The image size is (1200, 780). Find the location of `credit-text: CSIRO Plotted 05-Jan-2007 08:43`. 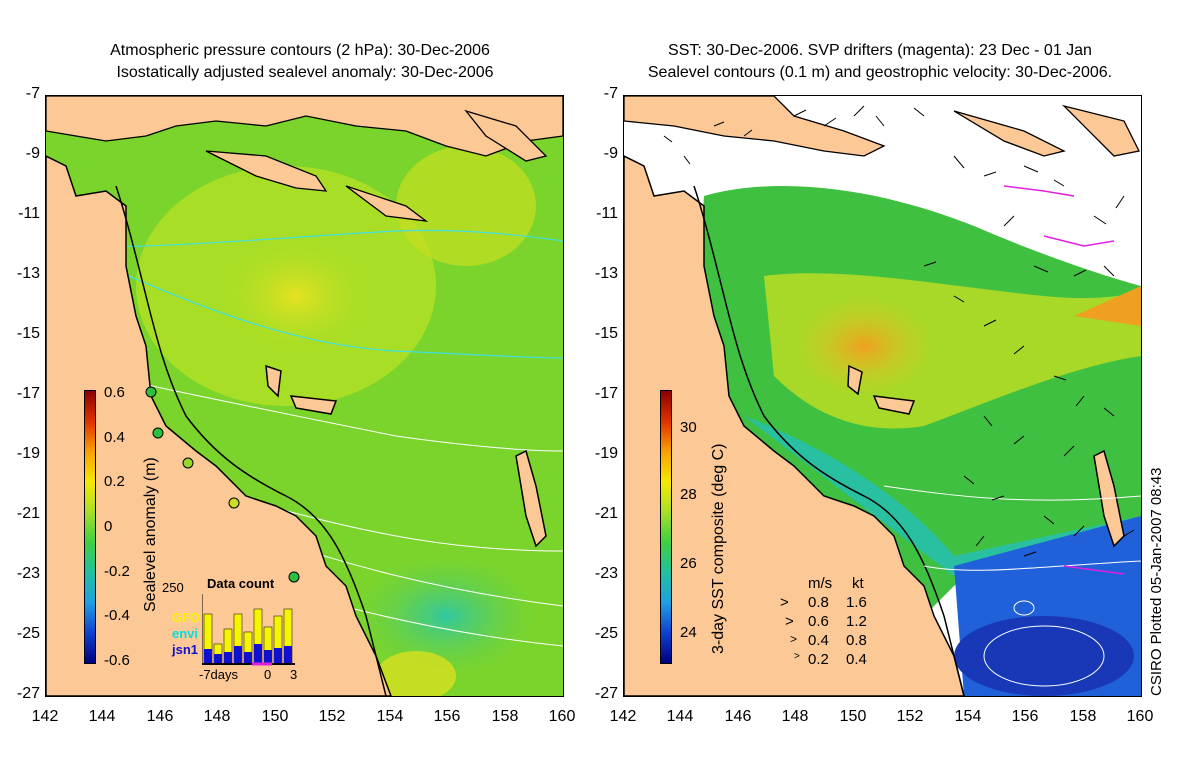

credit-text: CSIRO Plotted 05-Jan-2007 08:43 is located at coordinates (1156, 581).